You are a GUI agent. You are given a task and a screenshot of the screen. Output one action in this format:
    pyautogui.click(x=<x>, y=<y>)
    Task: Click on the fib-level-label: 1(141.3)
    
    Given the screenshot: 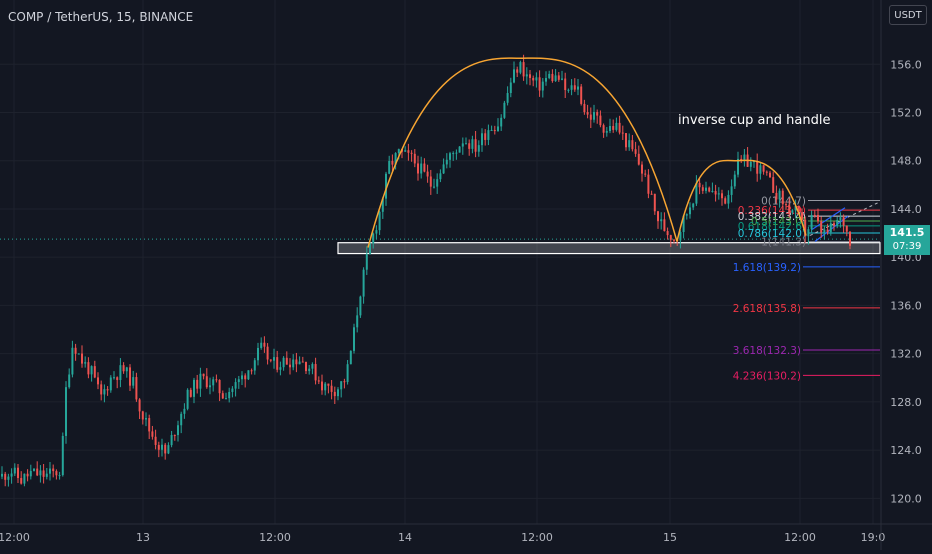 What is the action you would take?
    pyautogui.click(x=783, y=243)
    